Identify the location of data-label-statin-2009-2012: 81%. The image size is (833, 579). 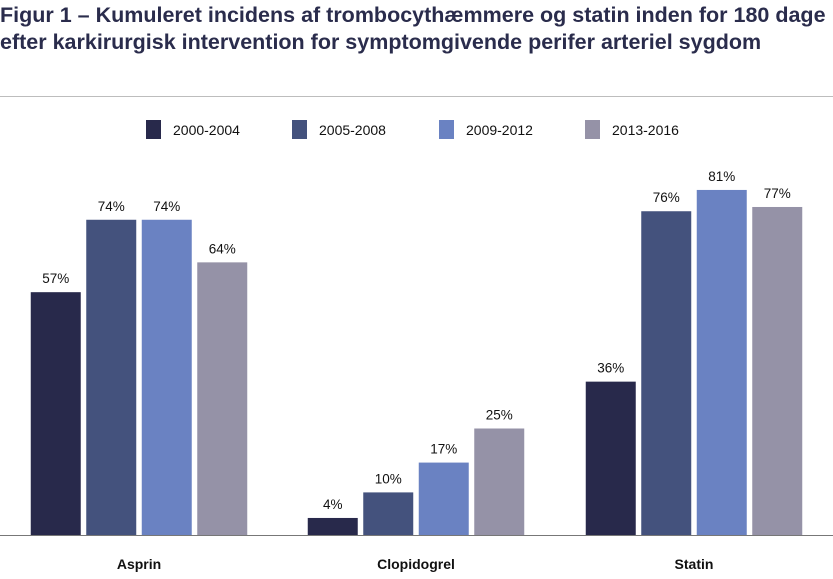
(721, 176).